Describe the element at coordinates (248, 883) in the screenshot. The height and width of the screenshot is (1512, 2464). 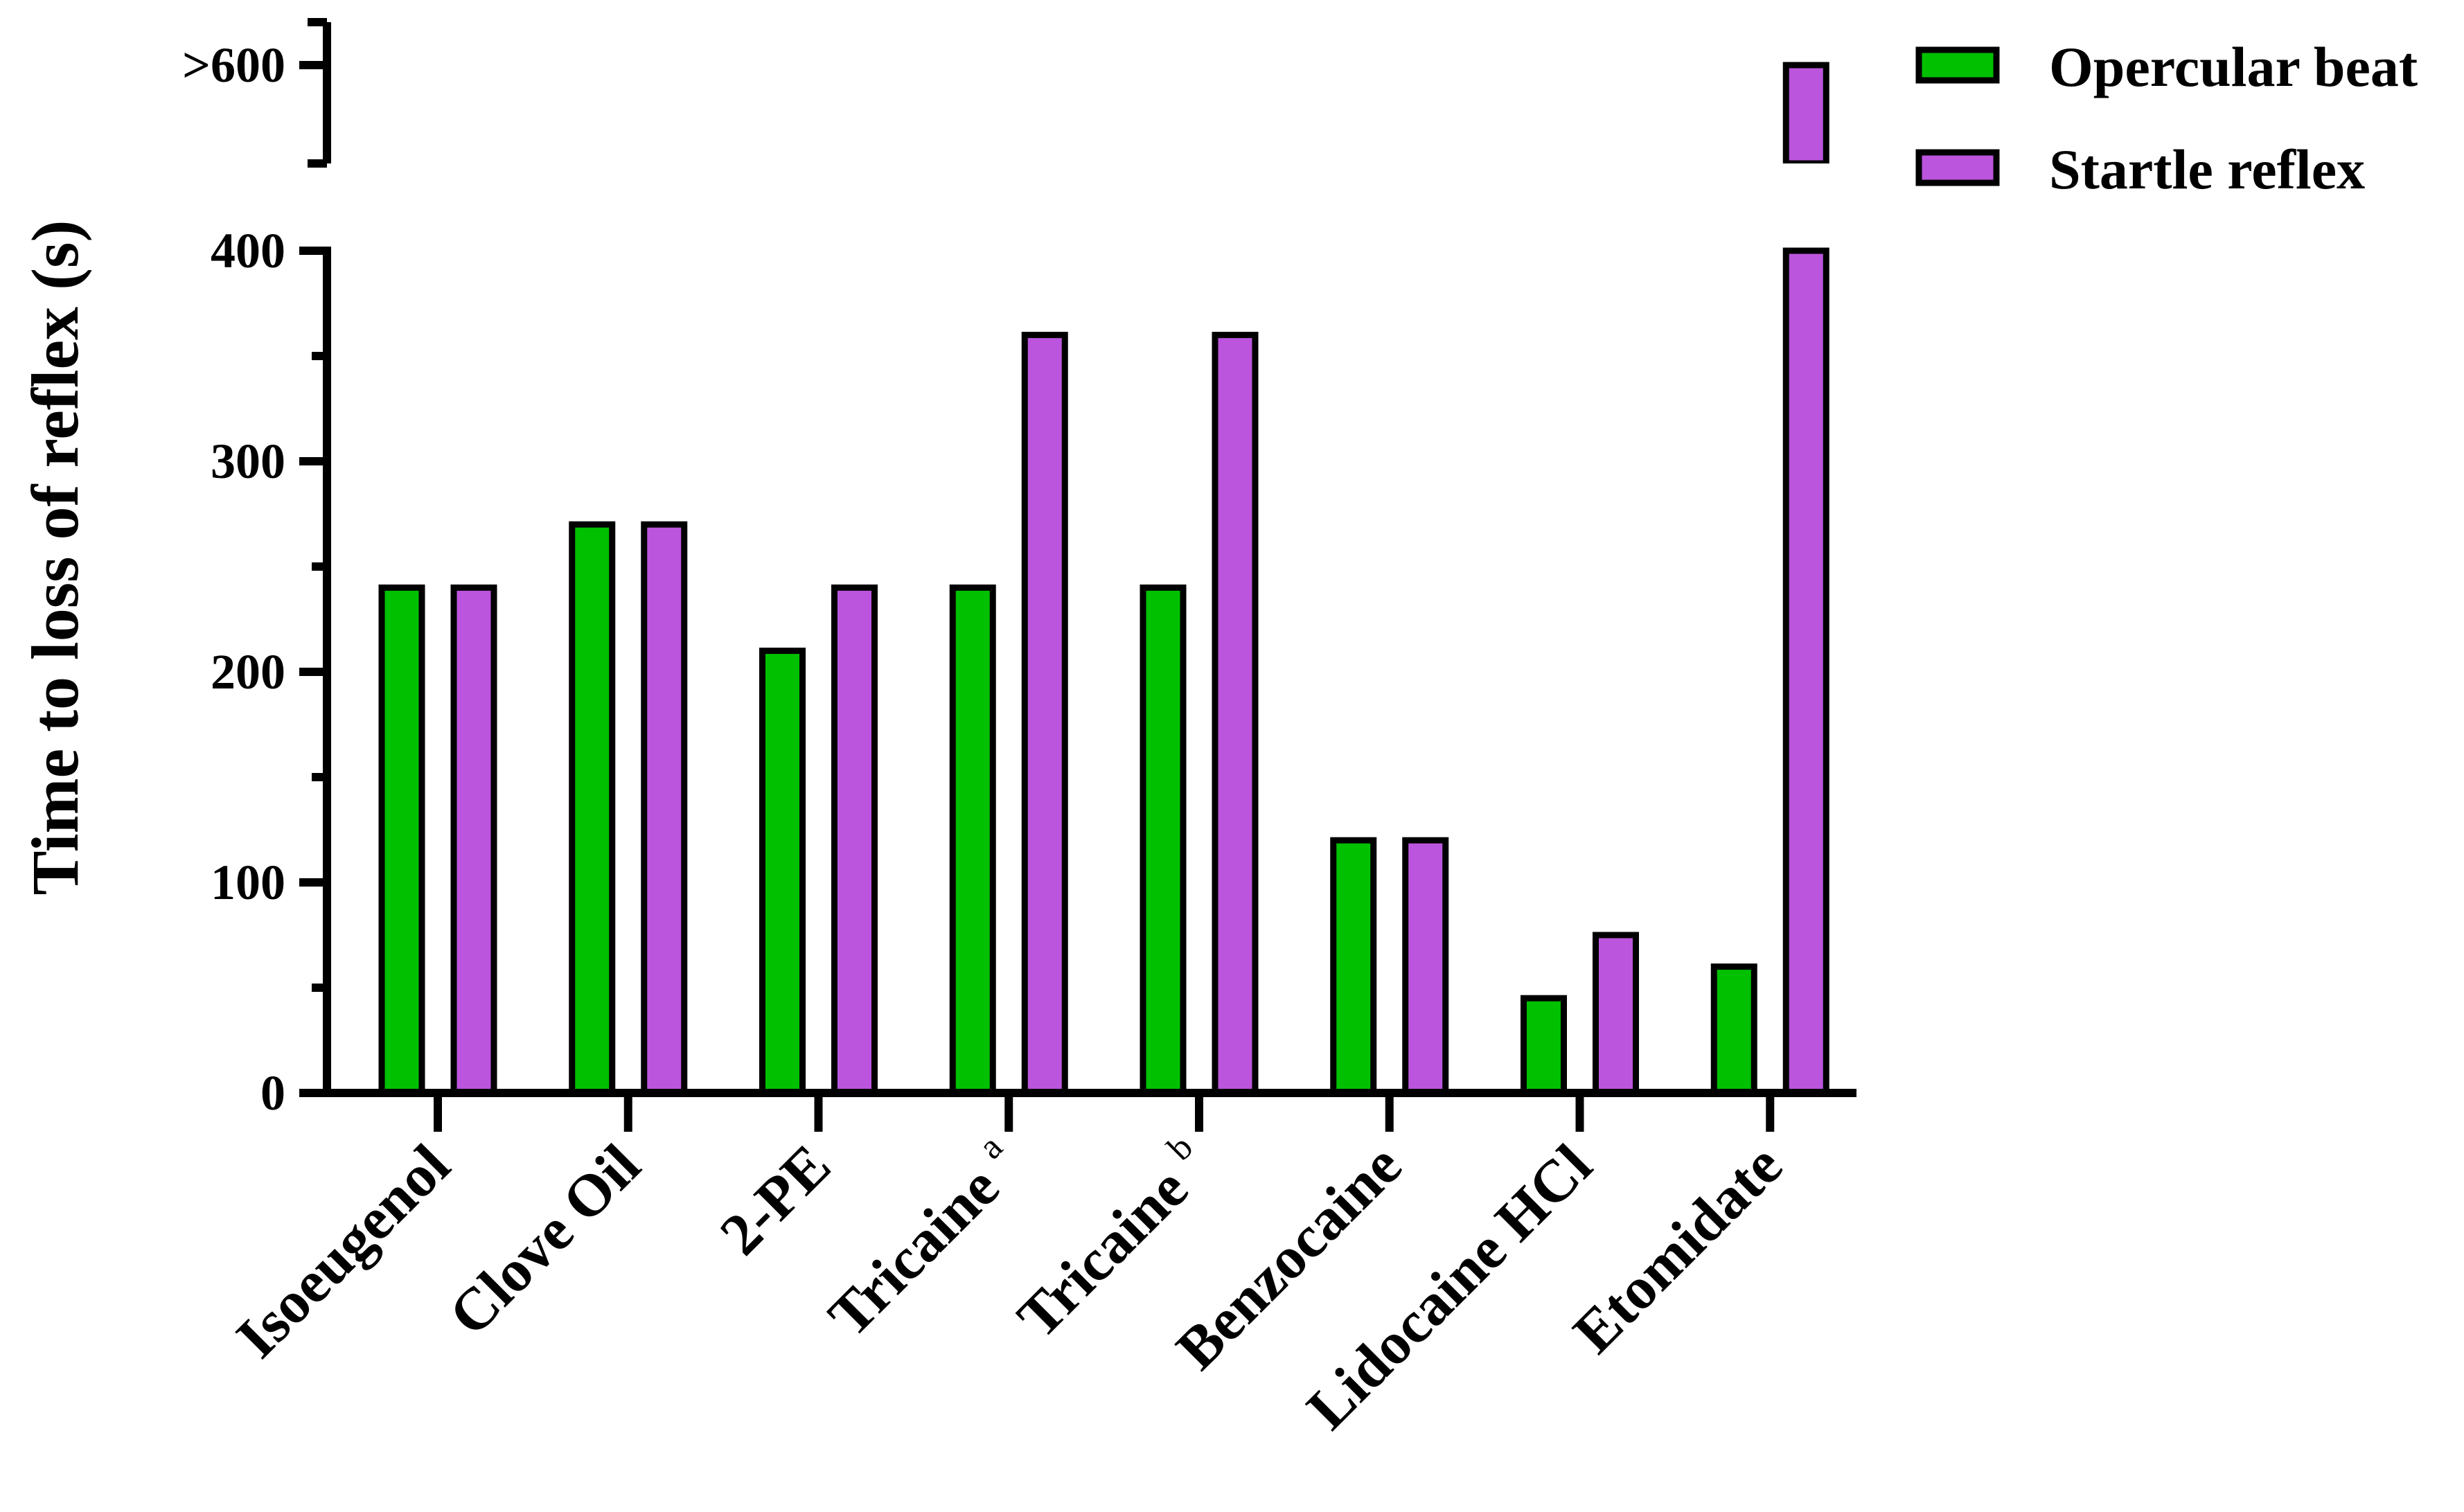
I see `y-tick-label: 100` at that location.